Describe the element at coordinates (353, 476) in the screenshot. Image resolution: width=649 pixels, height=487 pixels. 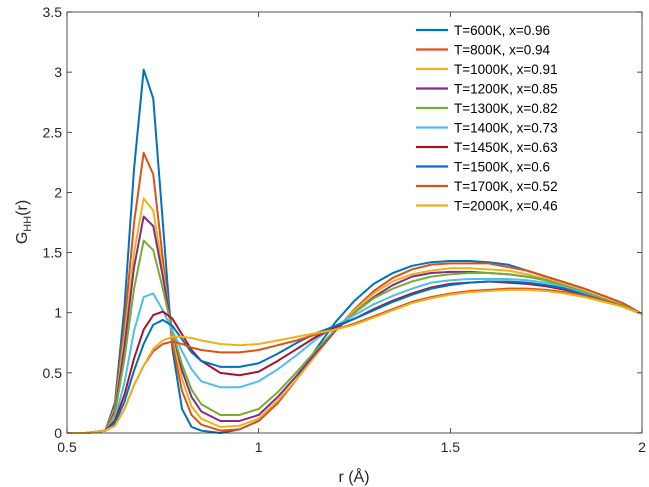
I see `x-axis-label: r (Å)` at that location.